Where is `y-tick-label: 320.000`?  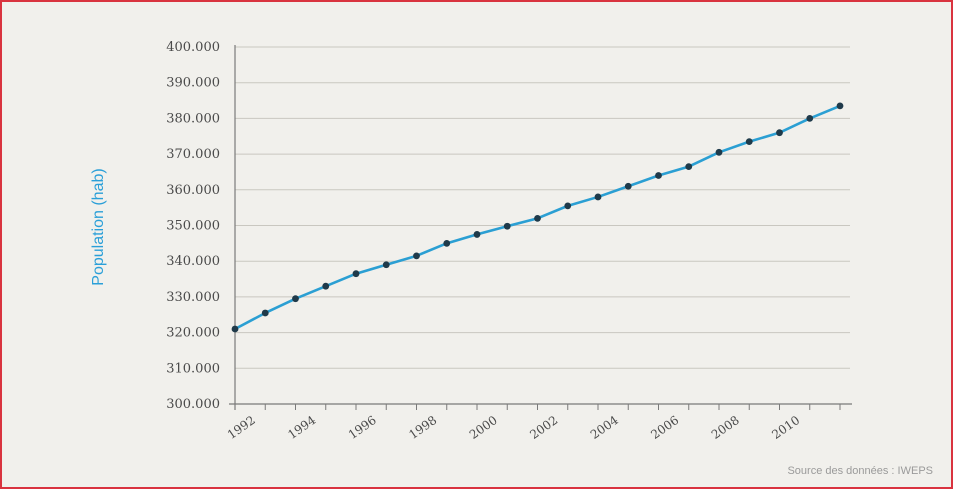 y-tick-label: 320.000 is located at coordinates (193, 333).